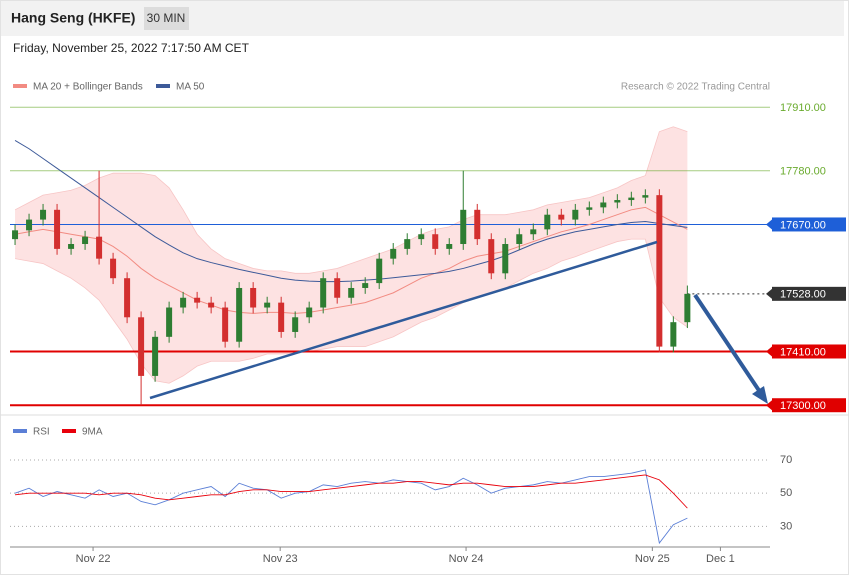 This screenshot has width=850, height=576. What do you see at coordinates (803, 406) in the screenshot?
I see `level-label: 17300.00` at bounding box center [803, 406].